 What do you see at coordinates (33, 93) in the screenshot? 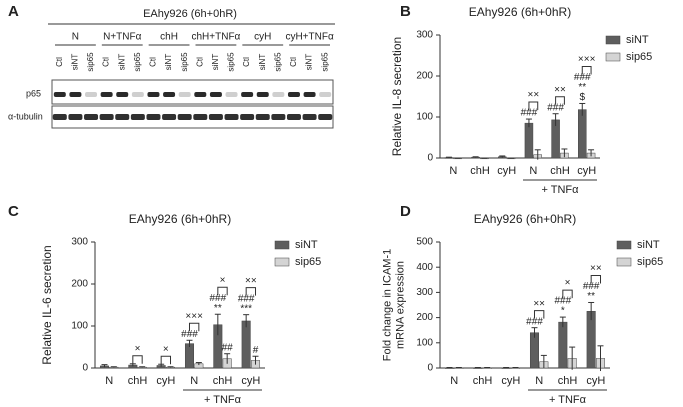
I see `row-label: p65` at bounding box center [33, 93].